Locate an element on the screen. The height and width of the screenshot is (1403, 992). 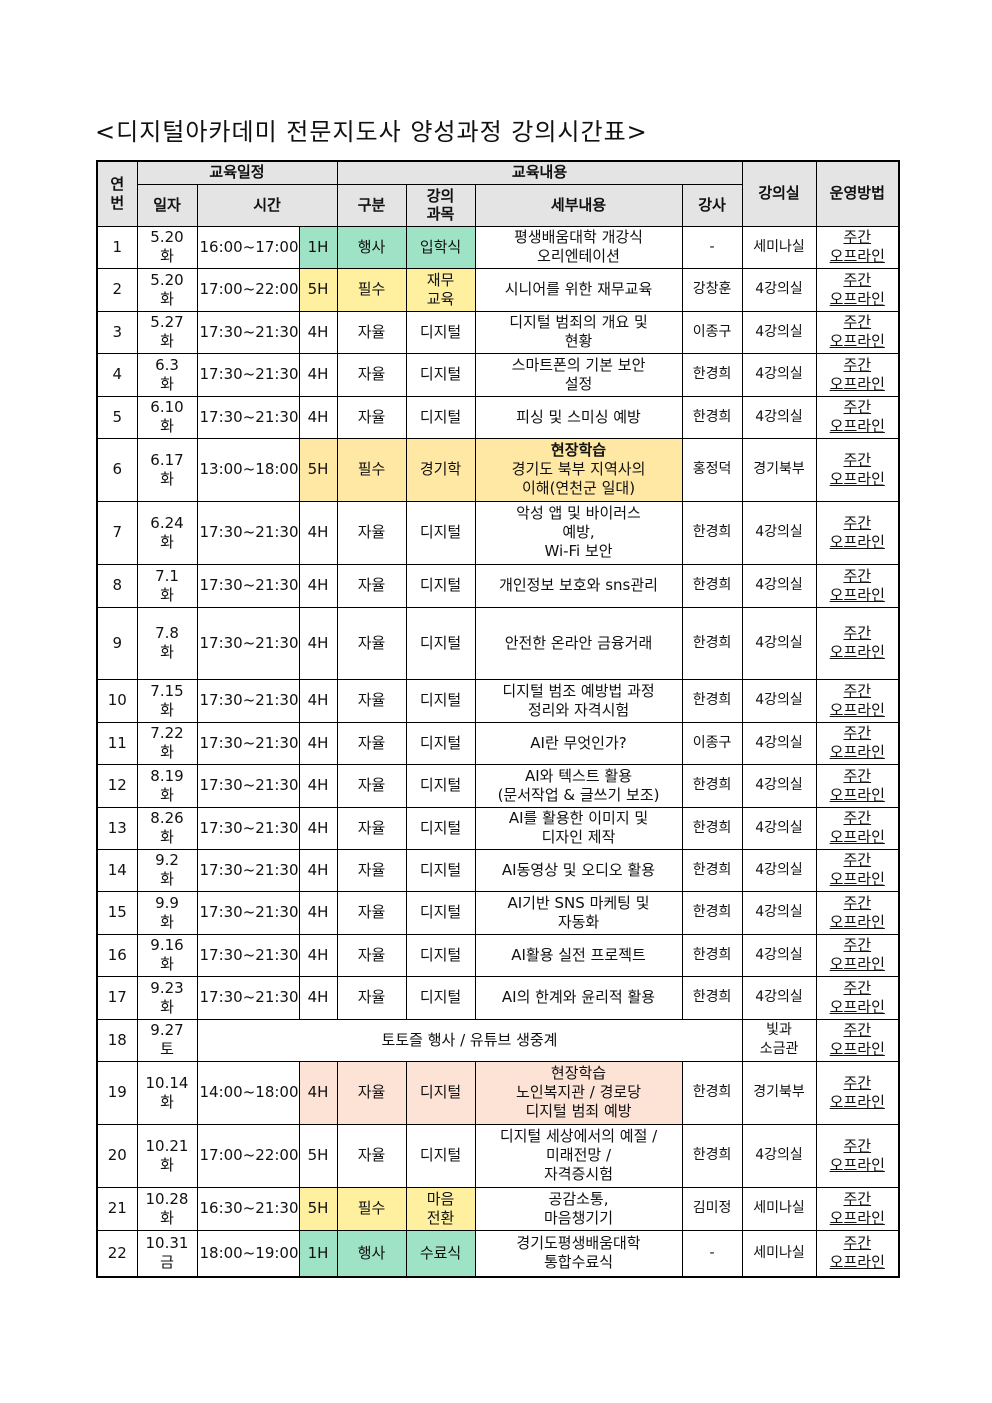
detail-text: 경기도 북부 지역사의 이해(연천군 일대) is located at coordinates (578, 478).